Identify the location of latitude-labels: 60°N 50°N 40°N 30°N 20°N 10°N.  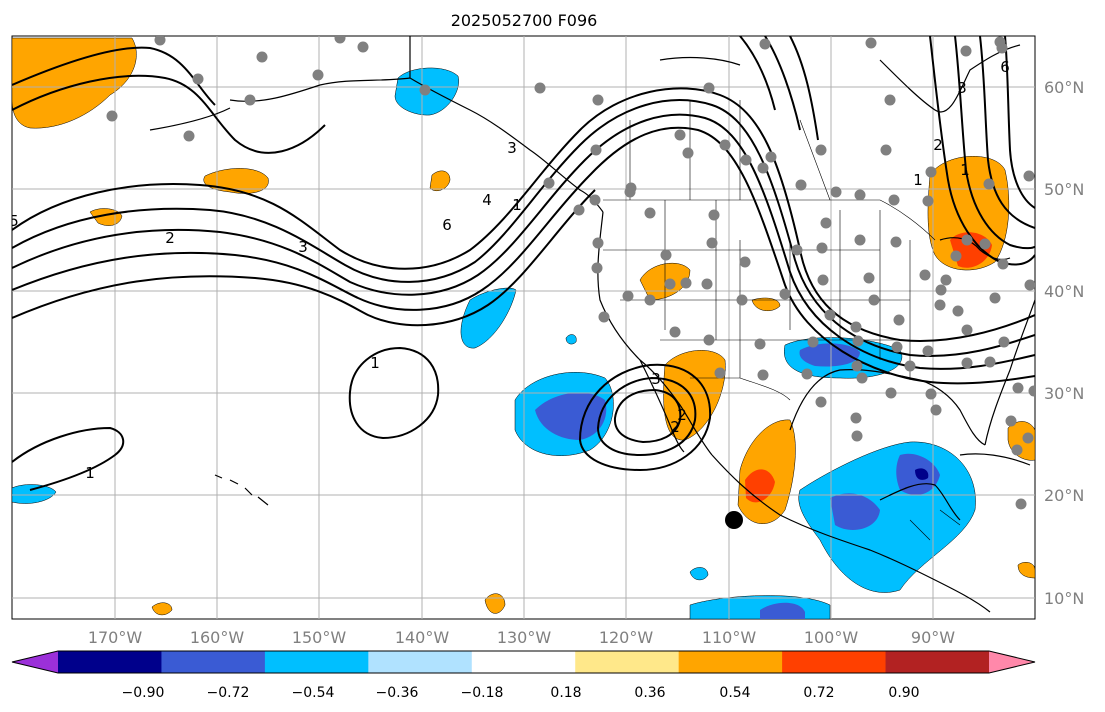
(1064, 343).